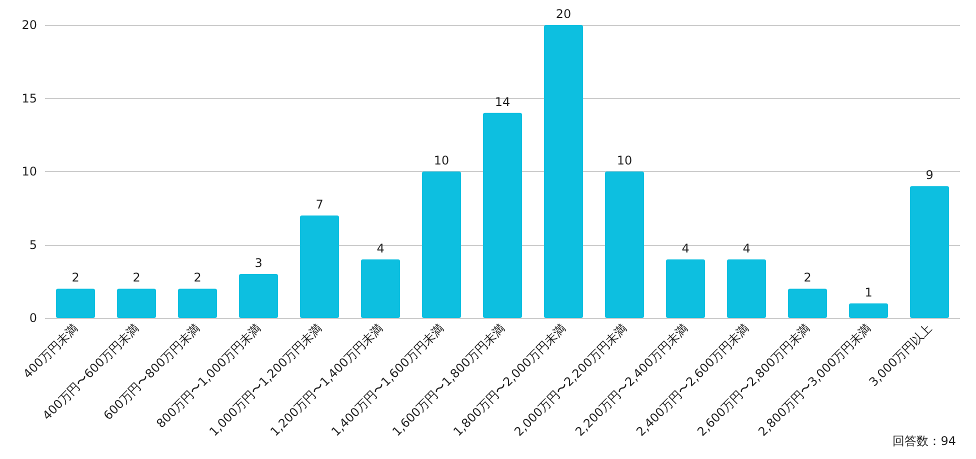 This screenshot has width=976, height=459. I want to click on data-label: 20, so click(564, 14).